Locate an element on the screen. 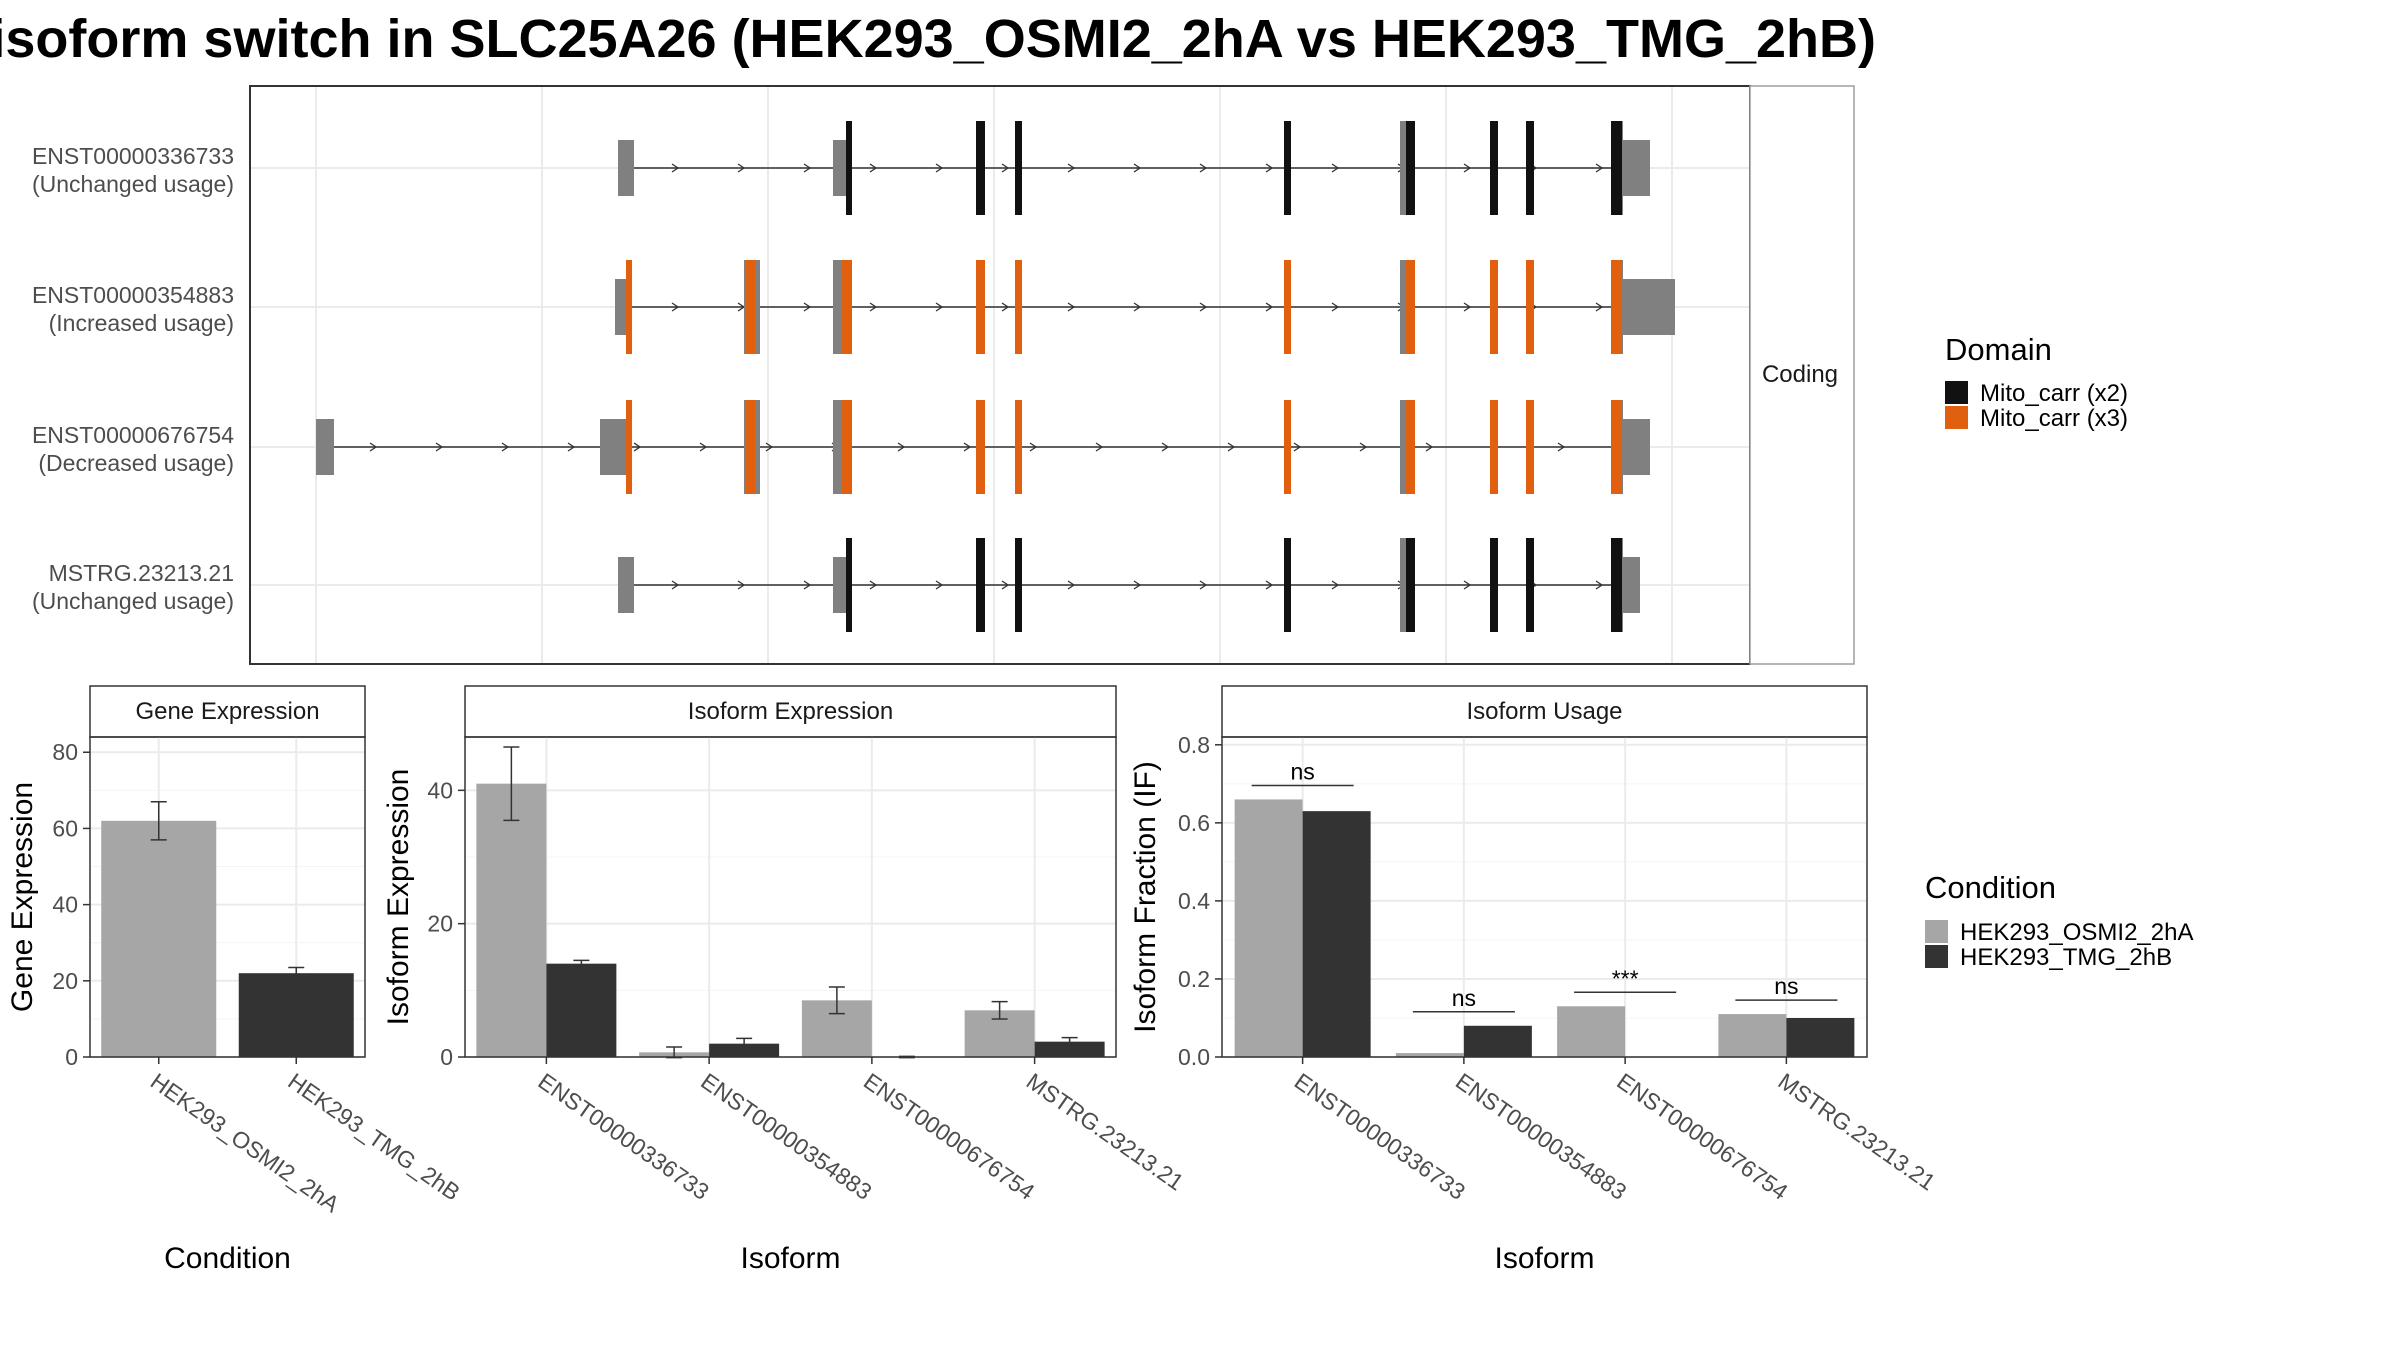 This screenshot has width=2400, height=1350. transcript-id-label: ENST00000336733 is located at coordinates (133, 156).